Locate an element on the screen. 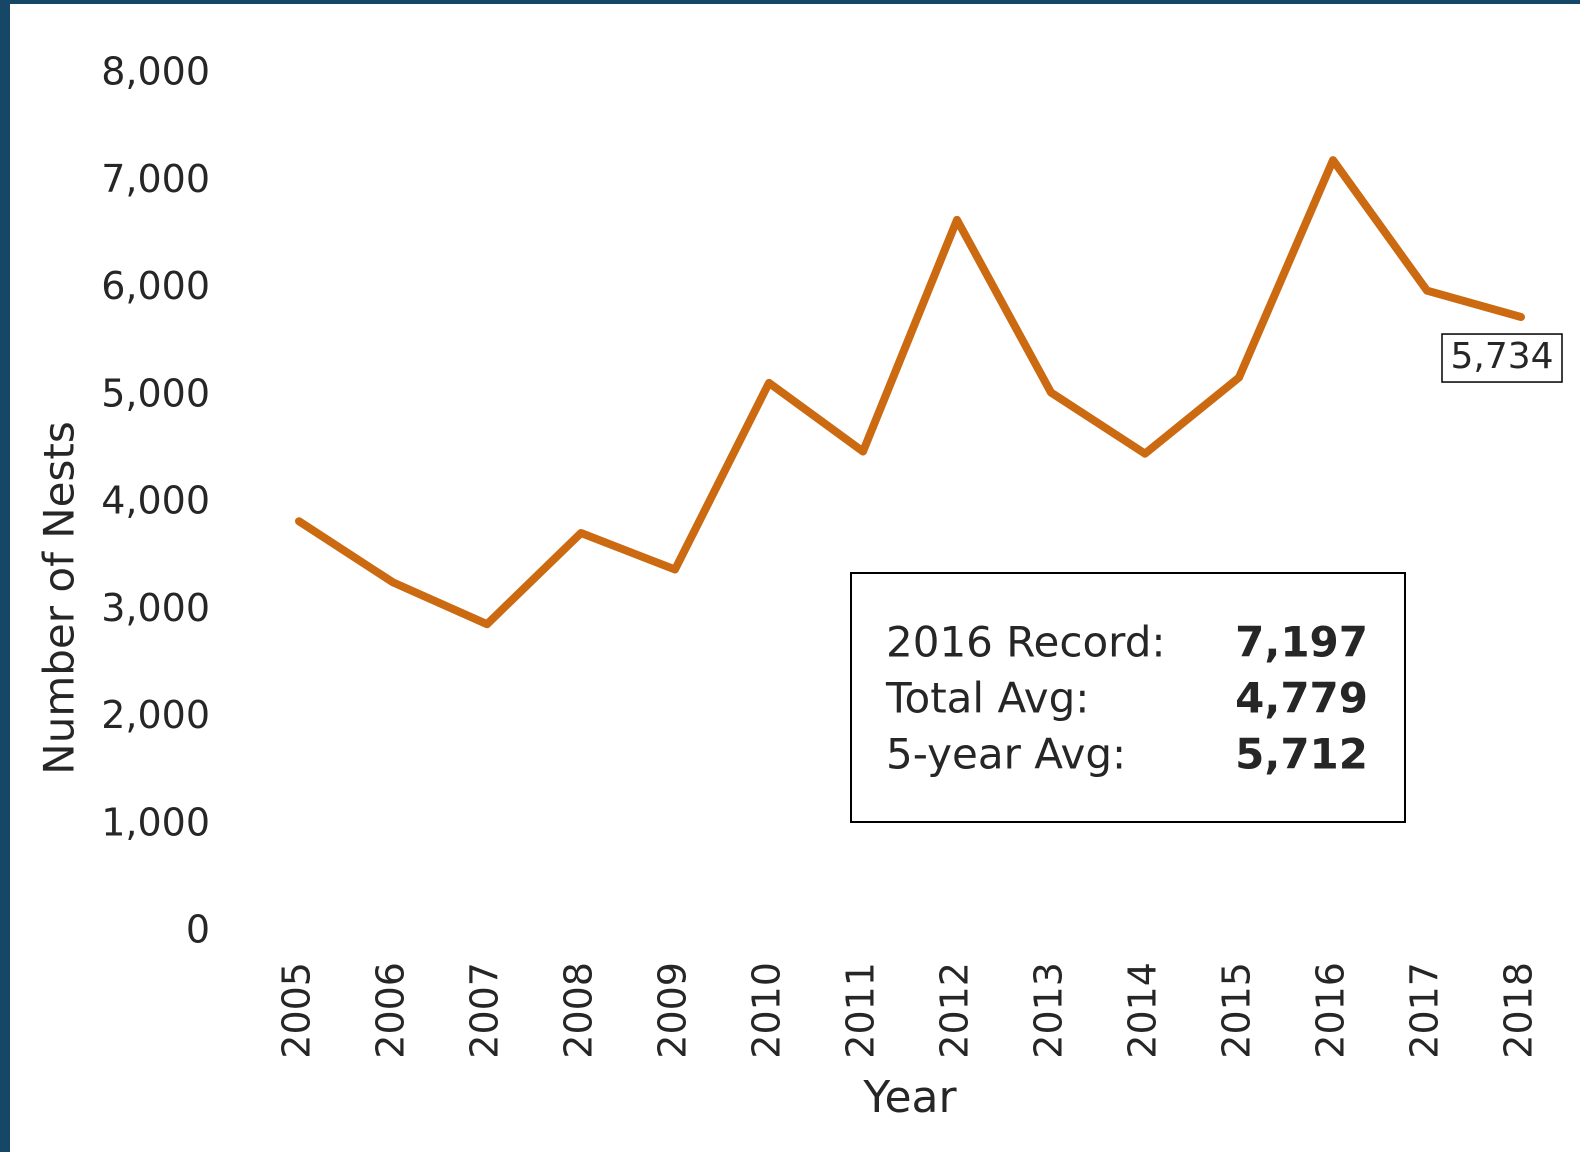 This screenshot has width=1580, height=1152. x-tick-label: 2005 is located at coordinates (297, 1010).